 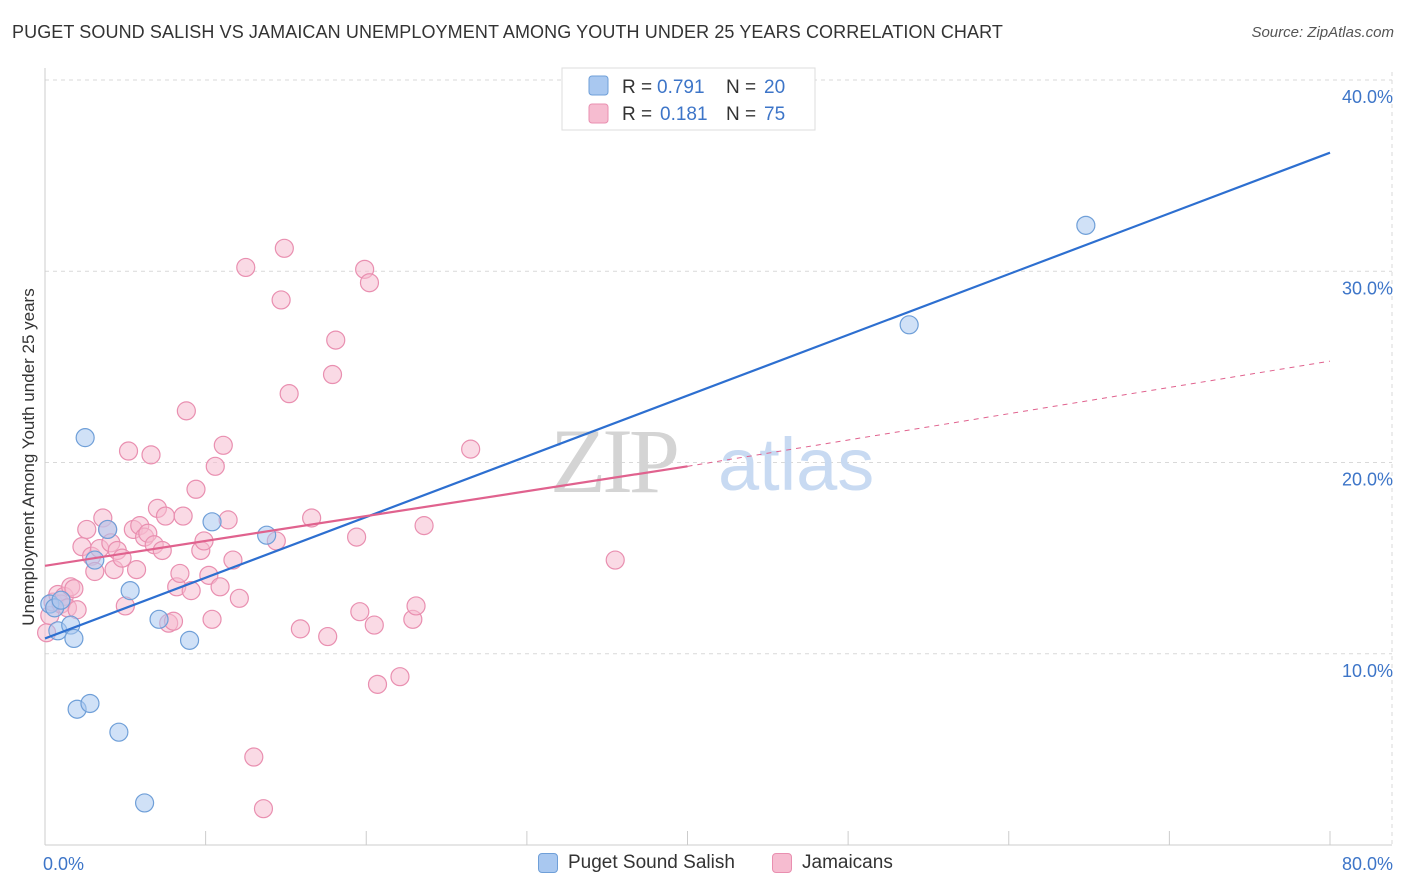 What do you see at coordinates (681, 87) in the screenshot?
I see `legend-r-value-blue: 0.791` at bounding box center [681, 87].